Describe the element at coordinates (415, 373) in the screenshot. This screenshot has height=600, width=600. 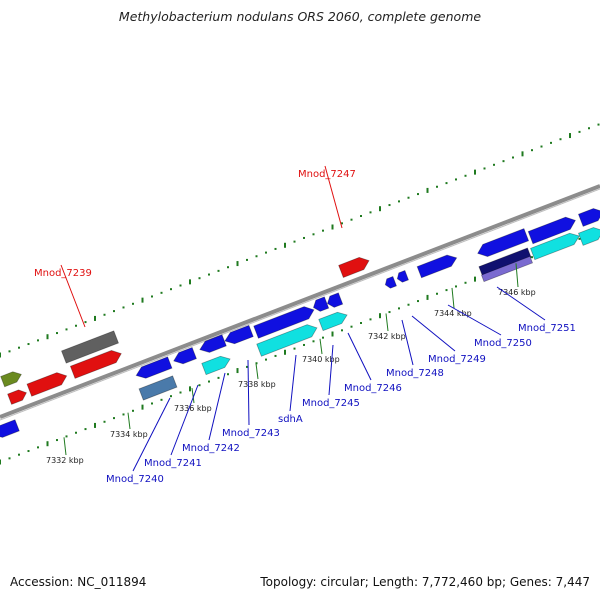
I see `gene-label: Mnod_7248` at that location.